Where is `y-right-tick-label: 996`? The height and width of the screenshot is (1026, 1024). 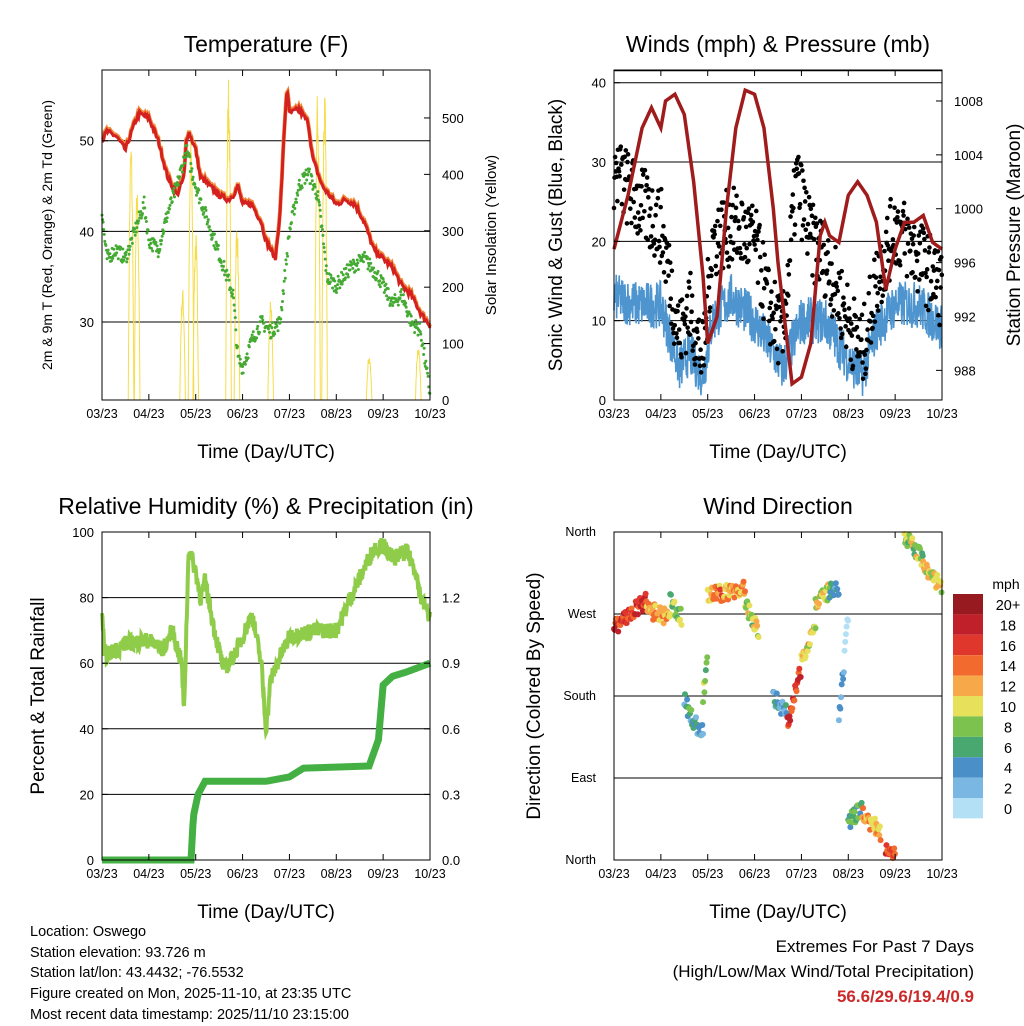 y-right-tick-label: 996 is located at coordinates (965, 263).